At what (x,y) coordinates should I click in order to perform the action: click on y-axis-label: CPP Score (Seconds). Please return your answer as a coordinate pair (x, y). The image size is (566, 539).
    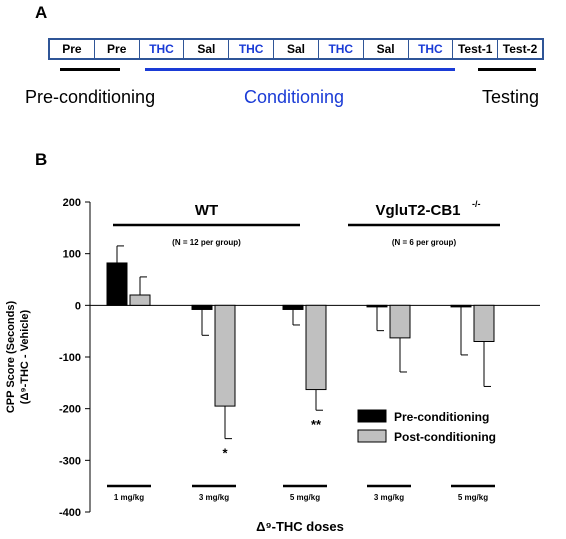
    Looking at the image, I should click on (11, 357).